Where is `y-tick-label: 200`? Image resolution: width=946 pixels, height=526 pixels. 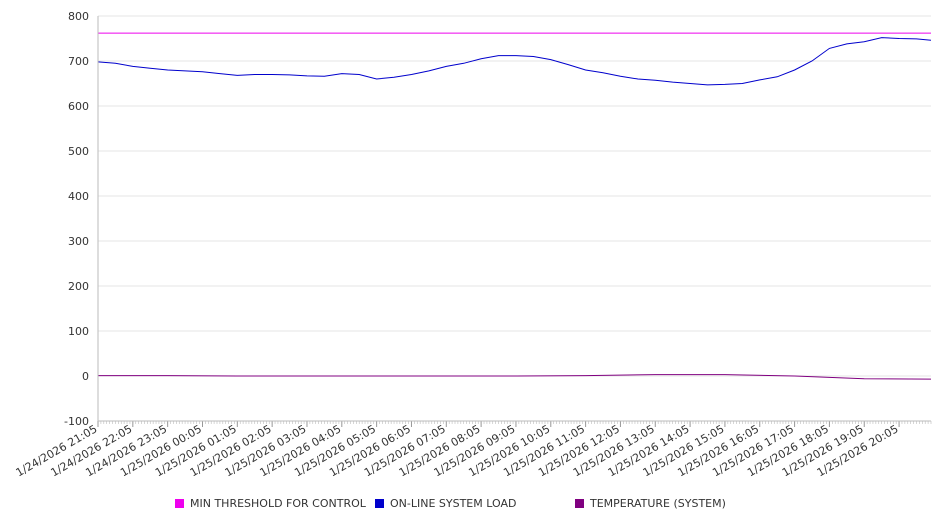
y-tick-label: 200 is located at coordinates (78, 286).